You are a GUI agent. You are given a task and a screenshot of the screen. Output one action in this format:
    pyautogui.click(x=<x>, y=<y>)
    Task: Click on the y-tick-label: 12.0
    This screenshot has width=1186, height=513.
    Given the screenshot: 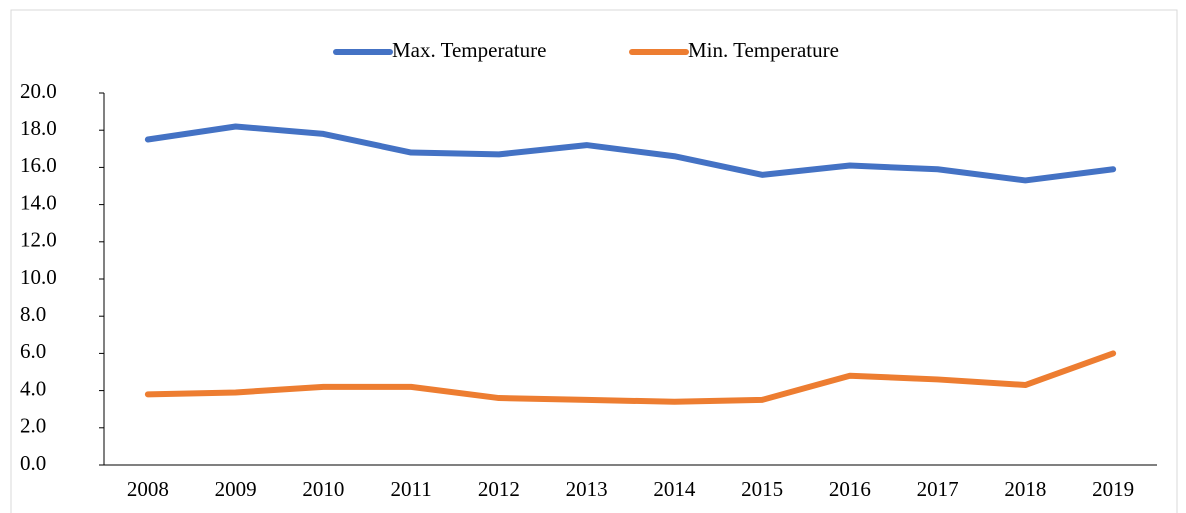 What is the action you would take?
    pyautogui.click(x=38, y=240)
    